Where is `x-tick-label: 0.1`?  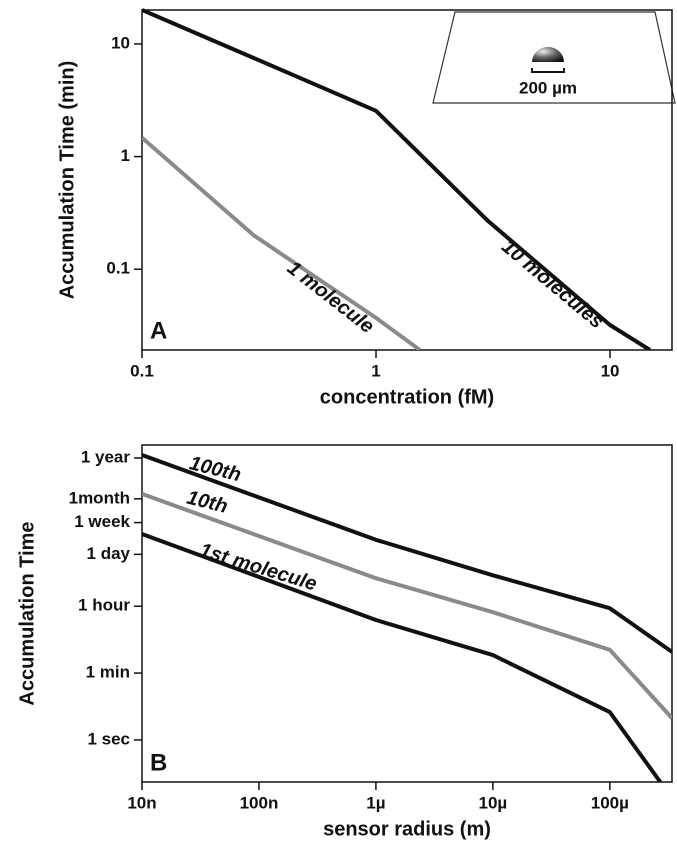
x-tick-label: 0.1 is located at coordinates (142, 370).